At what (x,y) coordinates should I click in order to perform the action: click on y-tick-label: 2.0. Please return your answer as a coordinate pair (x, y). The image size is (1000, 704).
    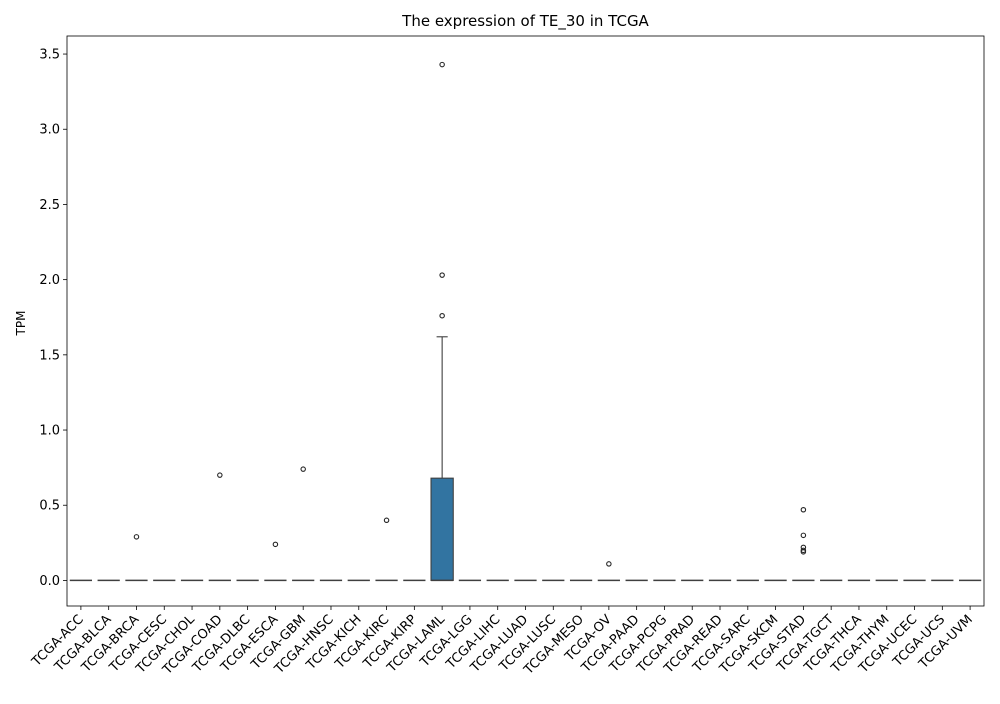
    Looking at the image, I should click on (49, 280).